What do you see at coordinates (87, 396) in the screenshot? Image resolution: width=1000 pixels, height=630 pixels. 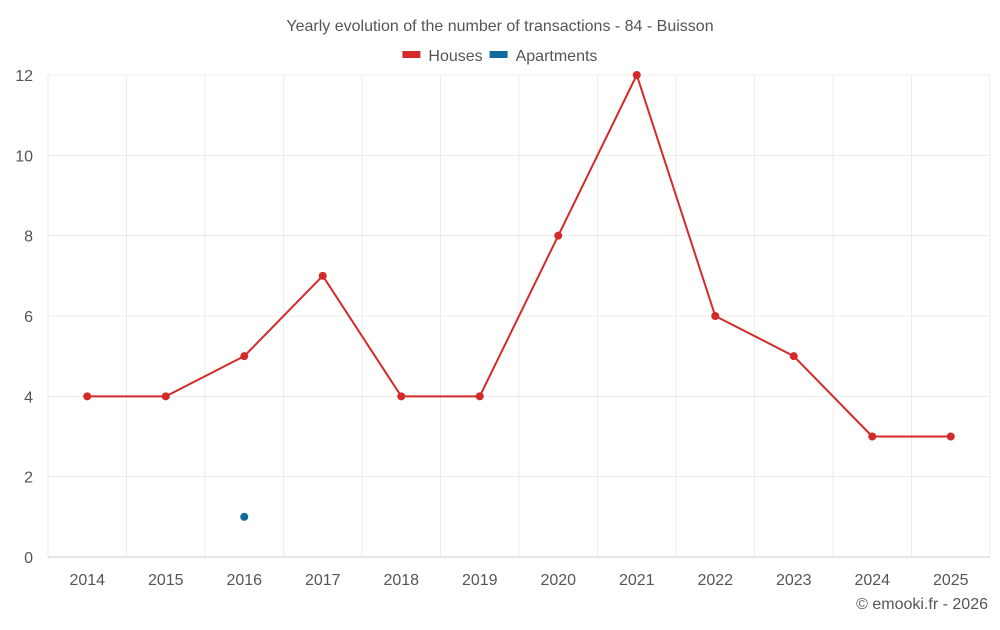 I see `data-point-houses-2014` at bounding box center [87, 396].